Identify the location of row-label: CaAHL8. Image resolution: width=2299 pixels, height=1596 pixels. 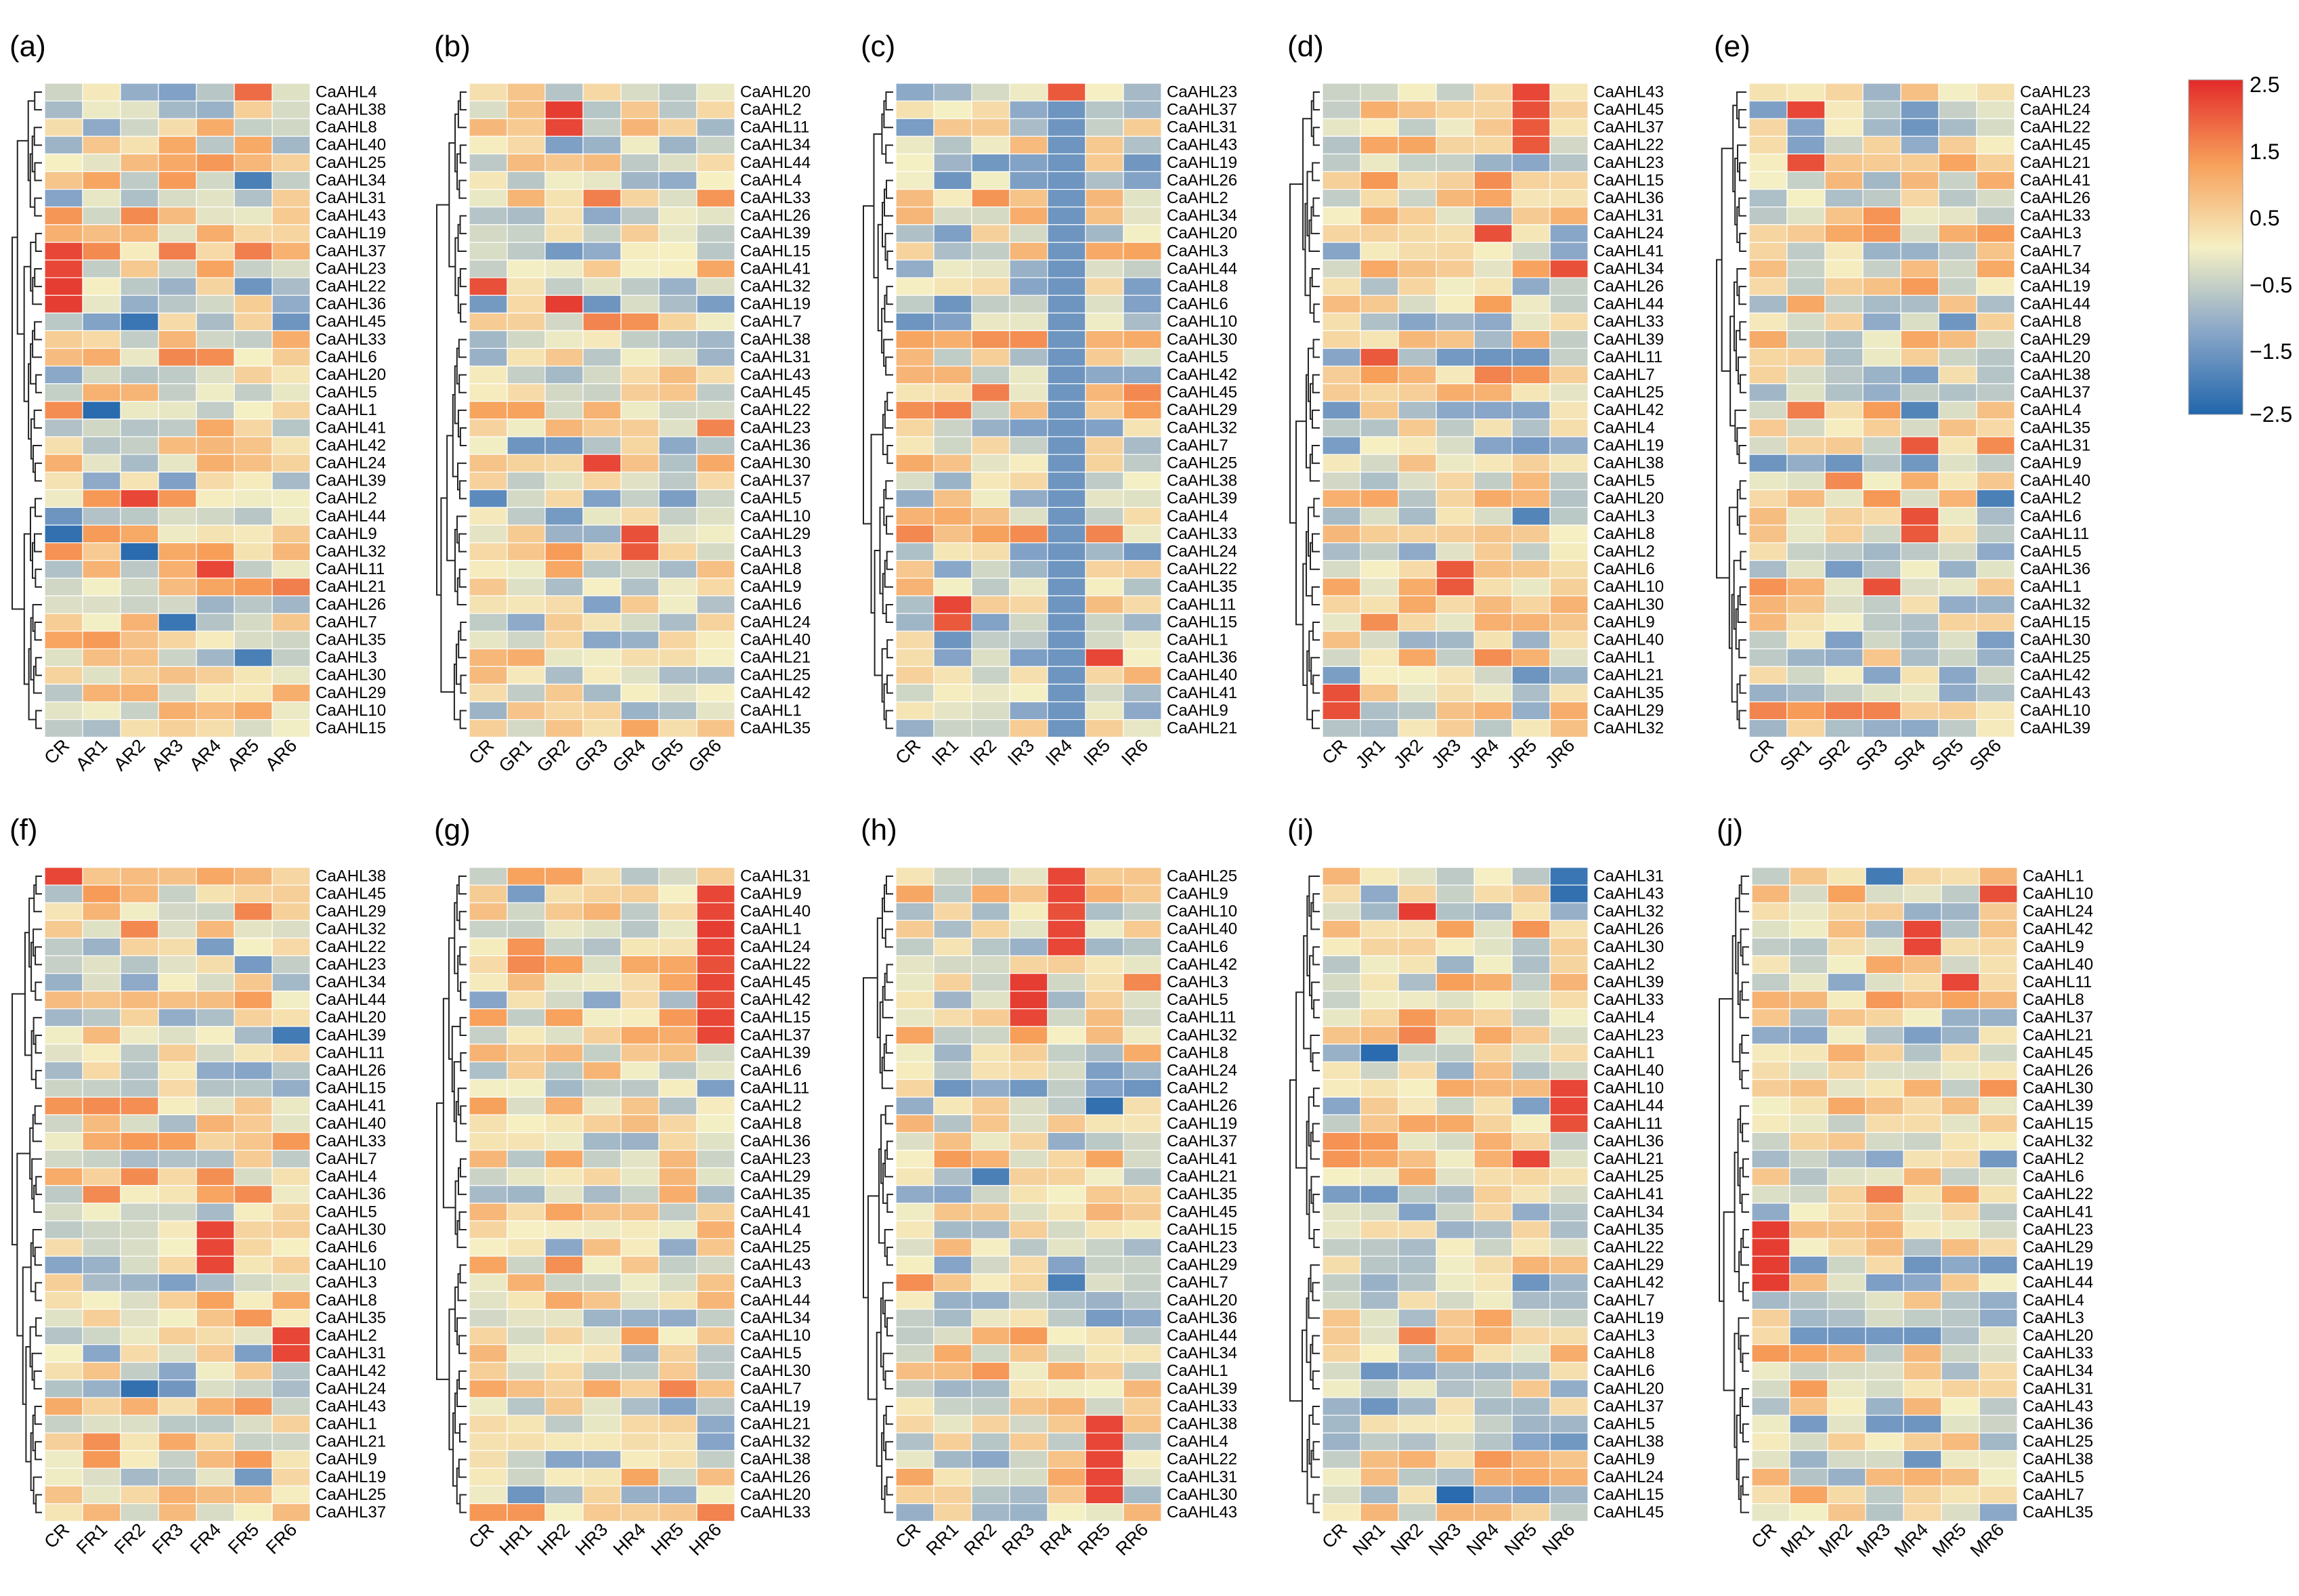
(1197, 1053).